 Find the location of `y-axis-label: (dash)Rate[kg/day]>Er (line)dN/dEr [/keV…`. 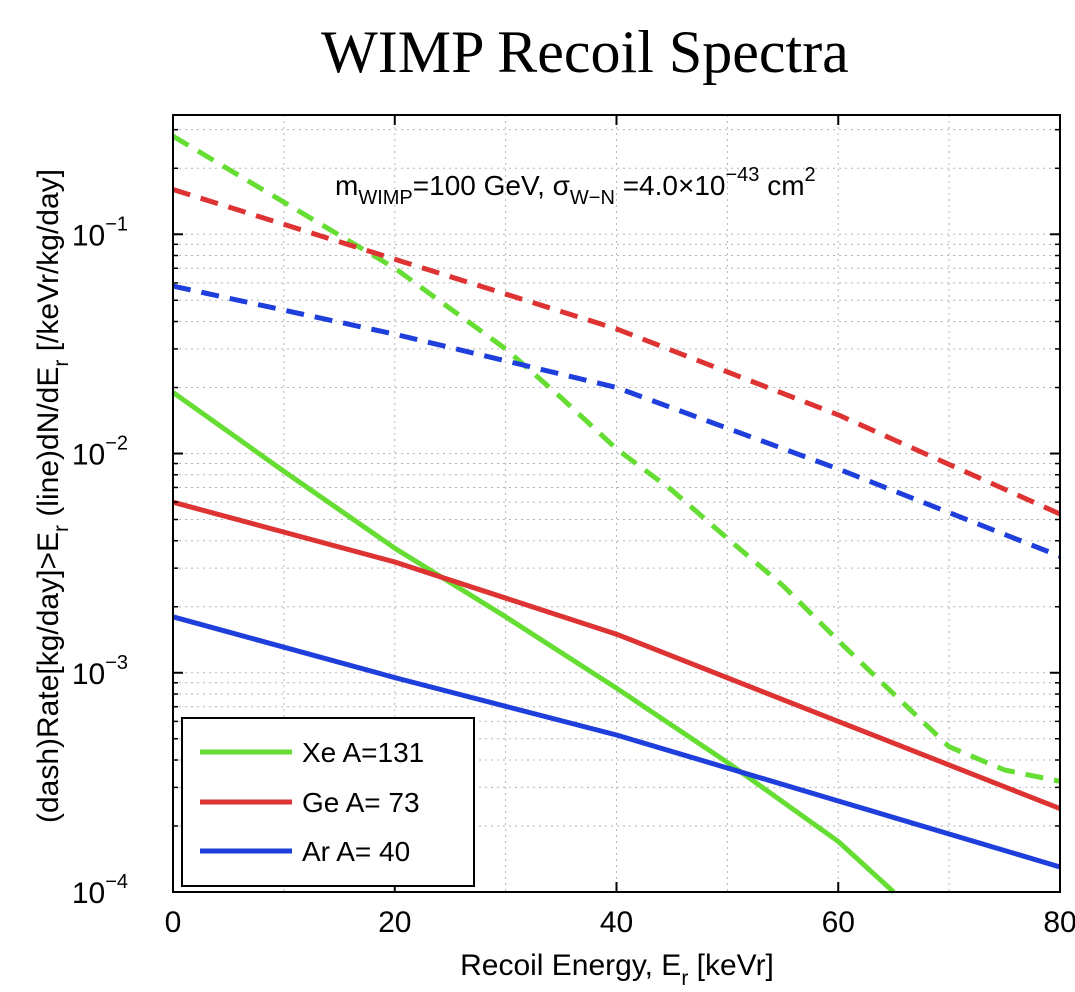

y-axis-label: (dash)Rate[kg/day]>Er (line)dN/dEr [/keV… is located at coordinates (52, 496).